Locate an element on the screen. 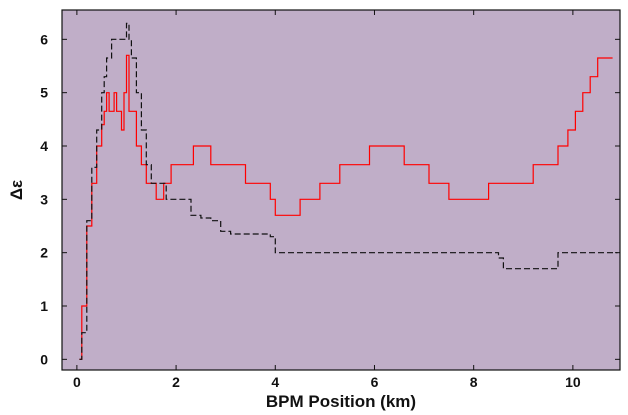 The height and width of the screenshot is (415, 628). y-tick-label: 5 is located at coordinates (44, 93).